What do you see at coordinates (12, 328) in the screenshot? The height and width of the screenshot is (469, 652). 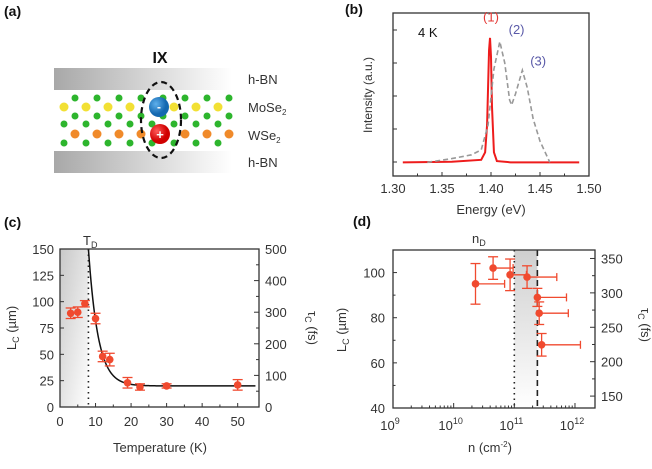 I see `chart-c-ylabel: LC (µm)` at bounding box center [12, 328].